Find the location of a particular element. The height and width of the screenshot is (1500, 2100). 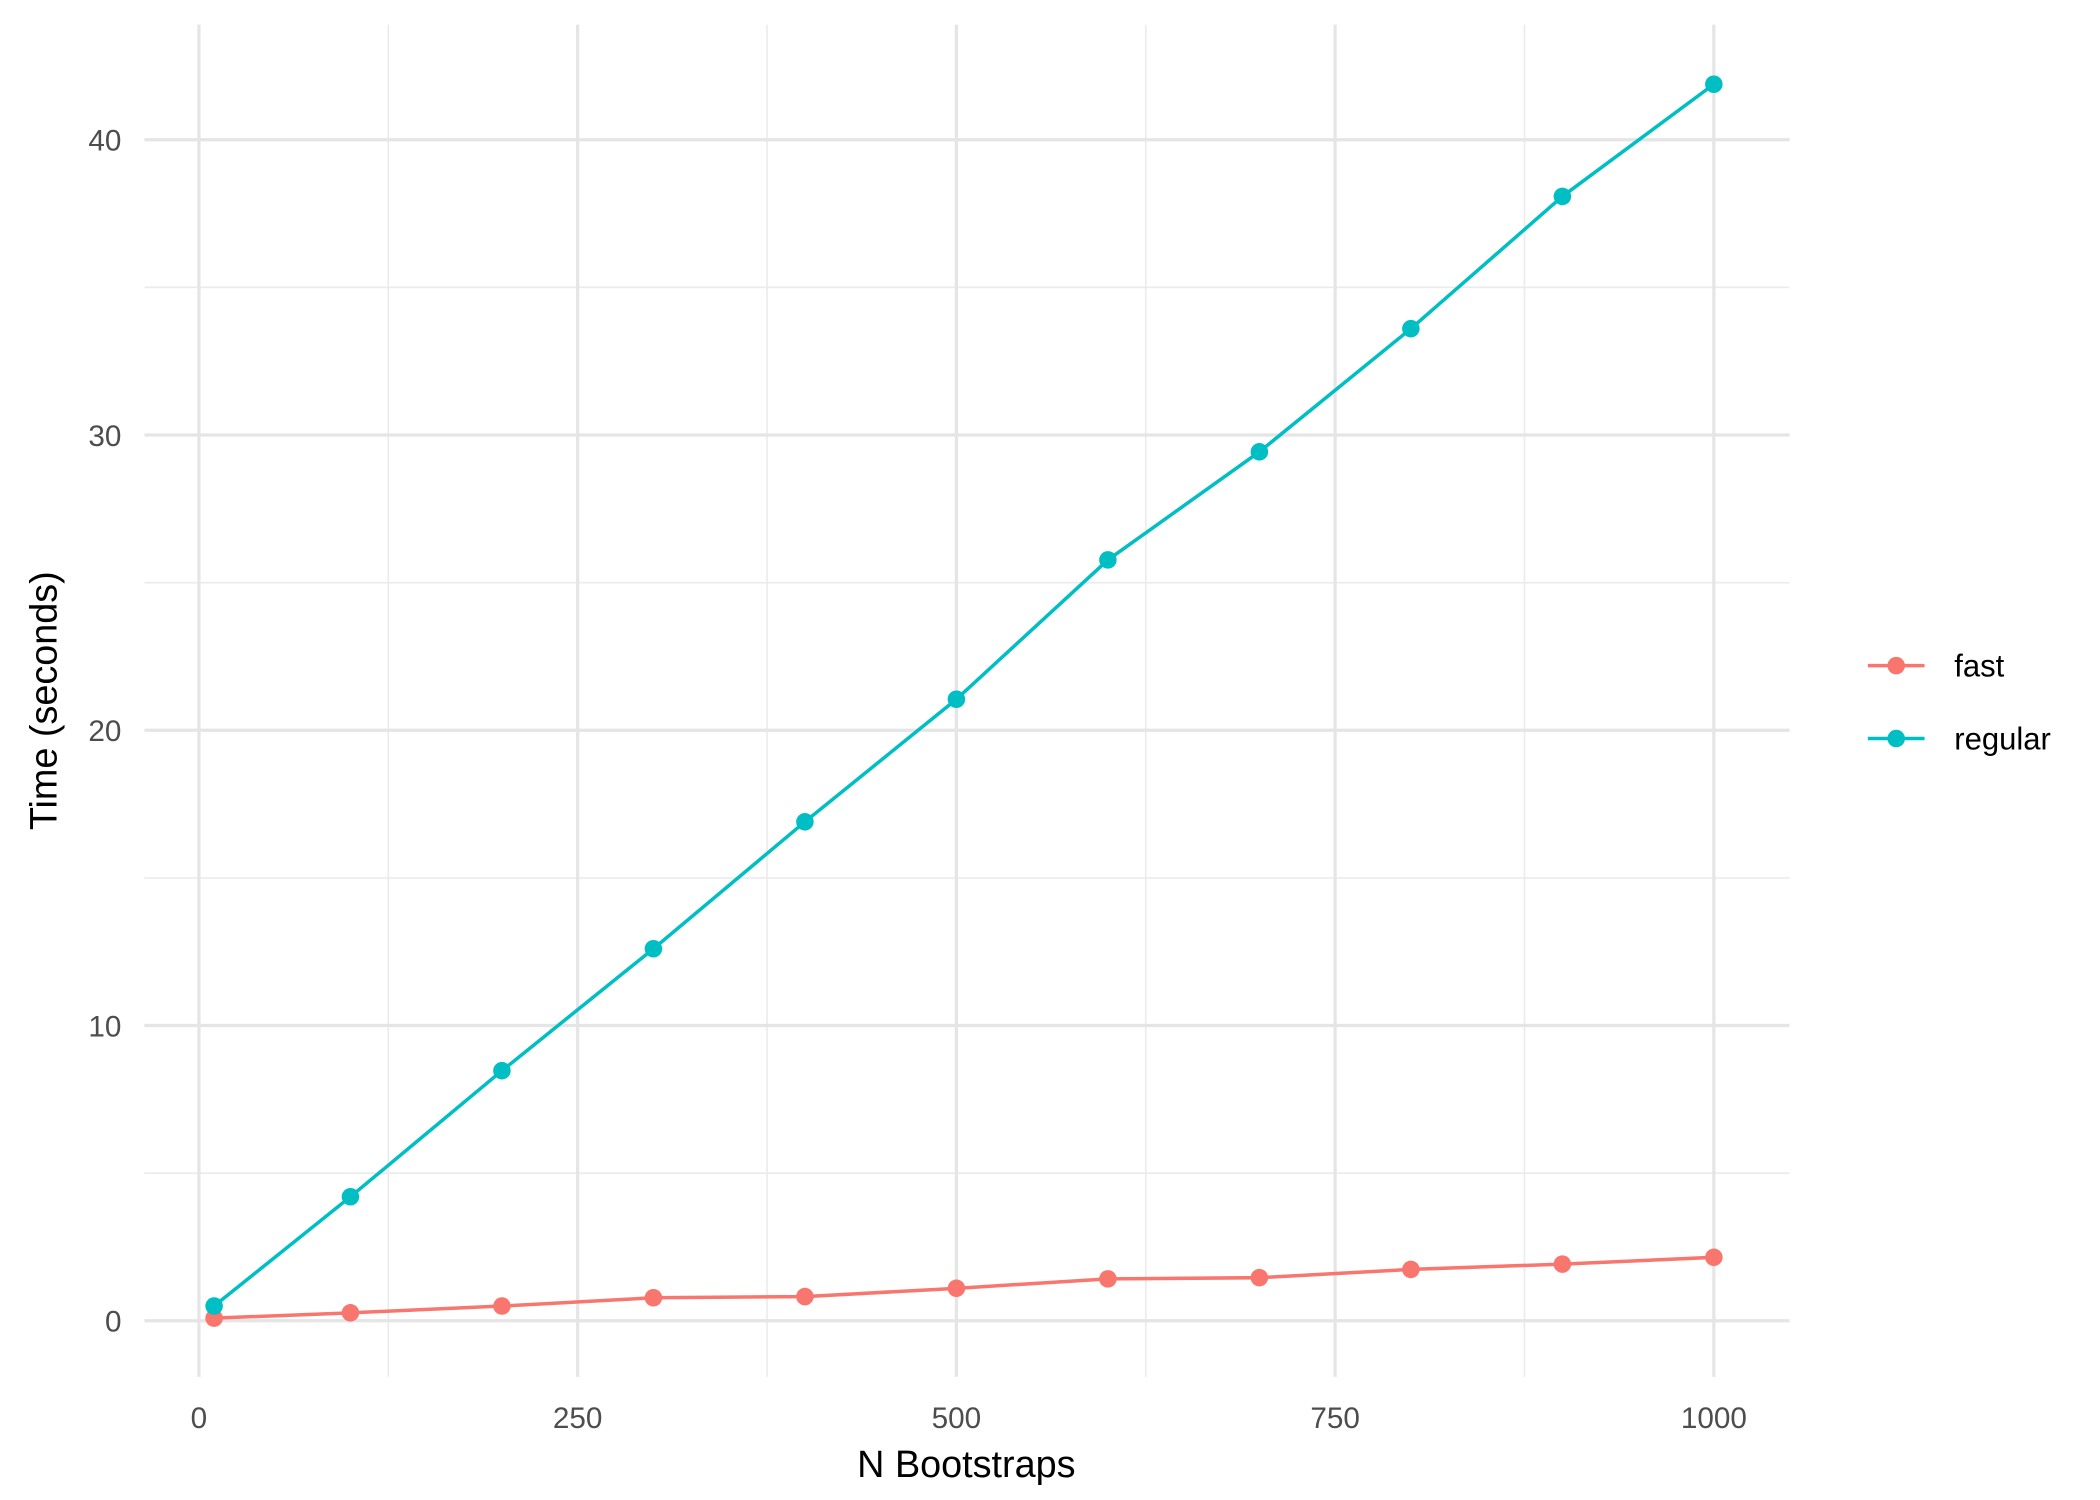

legend-label: fast is located at coordinates (1979, 665).